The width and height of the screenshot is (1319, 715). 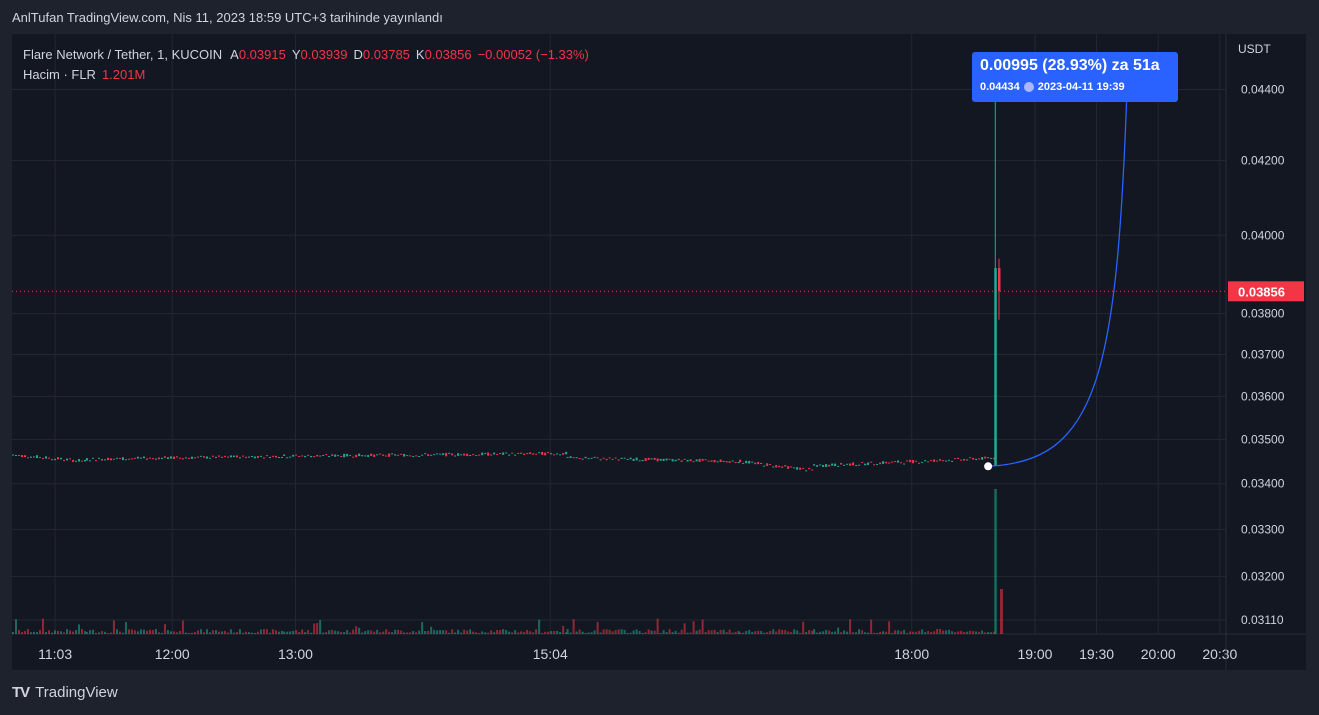 What do you see at coordinates (1254, 49) in the screenshot?
I see `currency-label: USDT` at bounding box center [1254, 49].